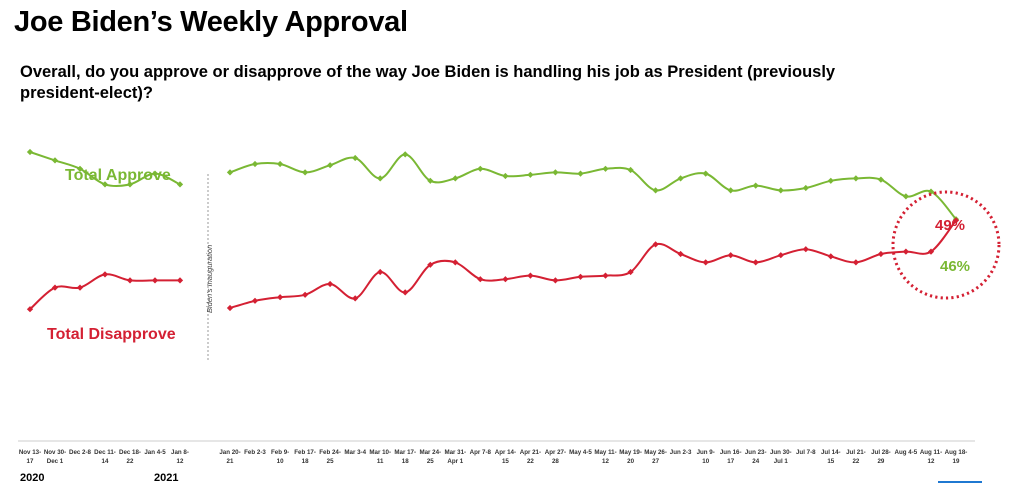 The width and height of the screenshot is (1024, 503). What do you see at coordinates (931, 461) in the screenshot?
I see `x-tick-label-35-line-2: 12` at bounding box center [931, 461].